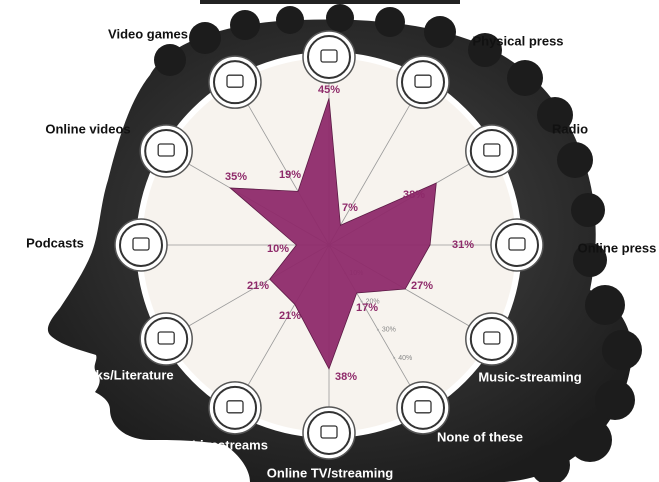  What do you see at coordinates (405, 358) in the screenshot?
I see `r-tick-label: 40%` at bounding box center [405, 358].